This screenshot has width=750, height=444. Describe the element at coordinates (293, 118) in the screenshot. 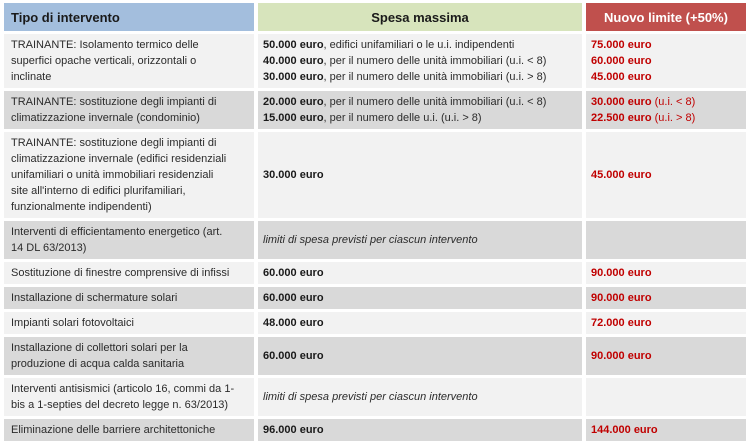

I see `spesa-amount: 15.000 euro` at that location.